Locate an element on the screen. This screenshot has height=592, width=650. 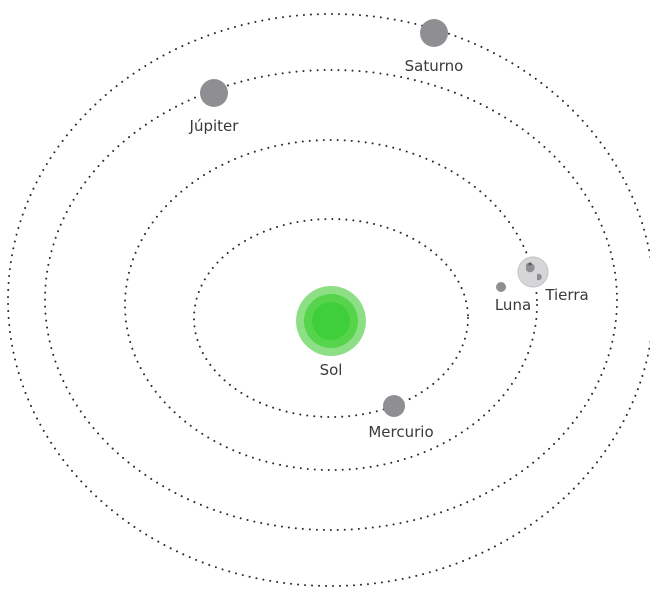
jupiter-planet is located at coordinates (214, 93).